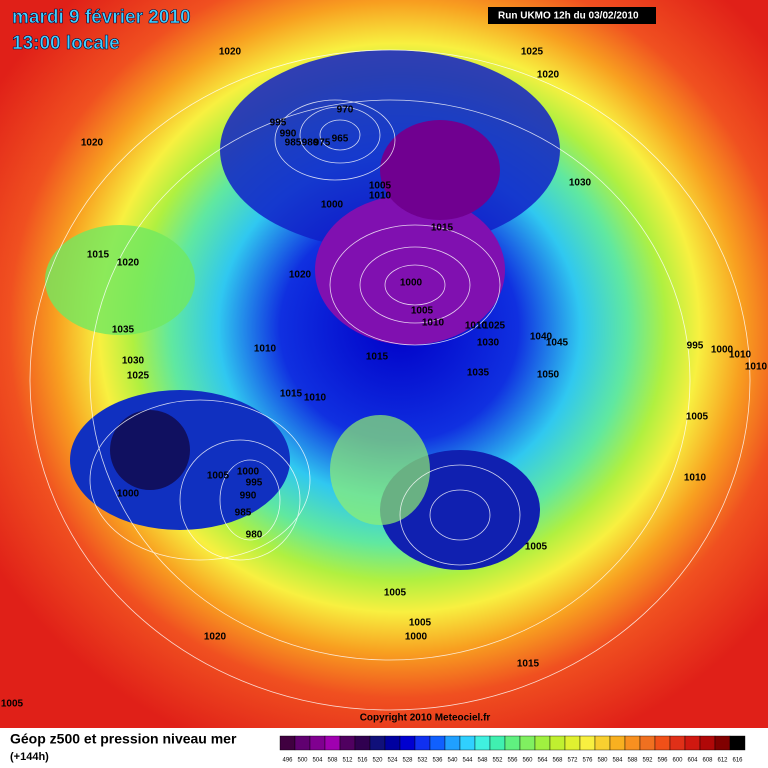 This screenshot has height=768, width=768. Describe the element at coordinates (662, 761) in the screenshot. I see `scale-label: 596` at that location.